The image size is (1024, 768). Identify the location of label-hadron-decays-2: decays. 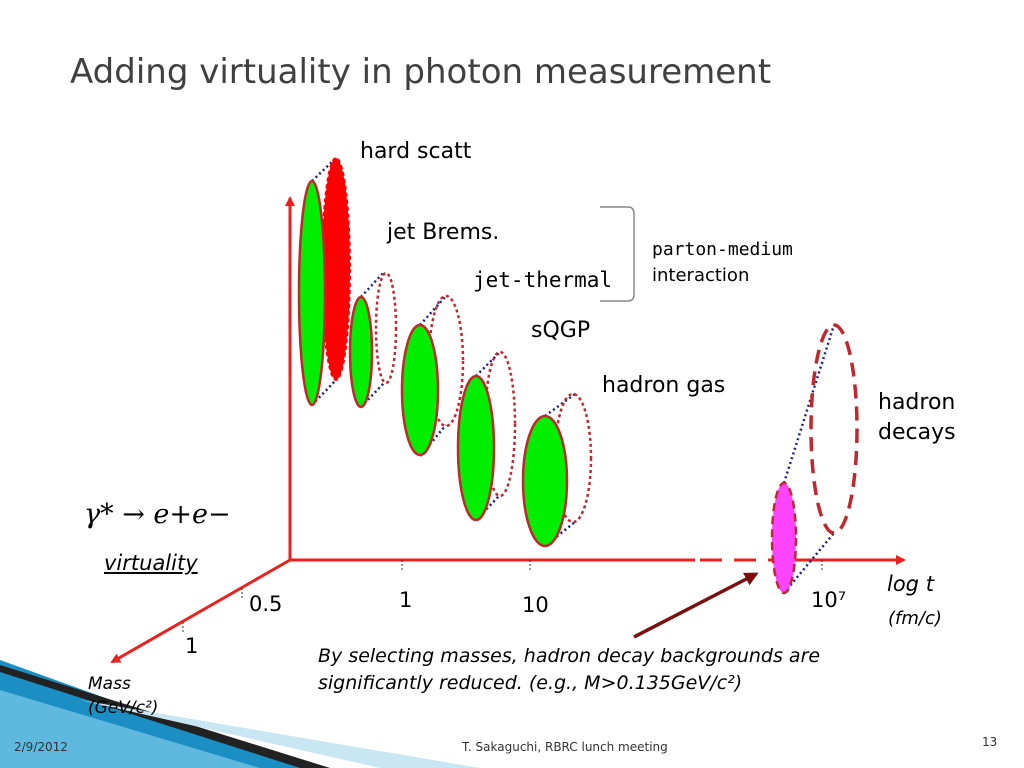
(917, 432).